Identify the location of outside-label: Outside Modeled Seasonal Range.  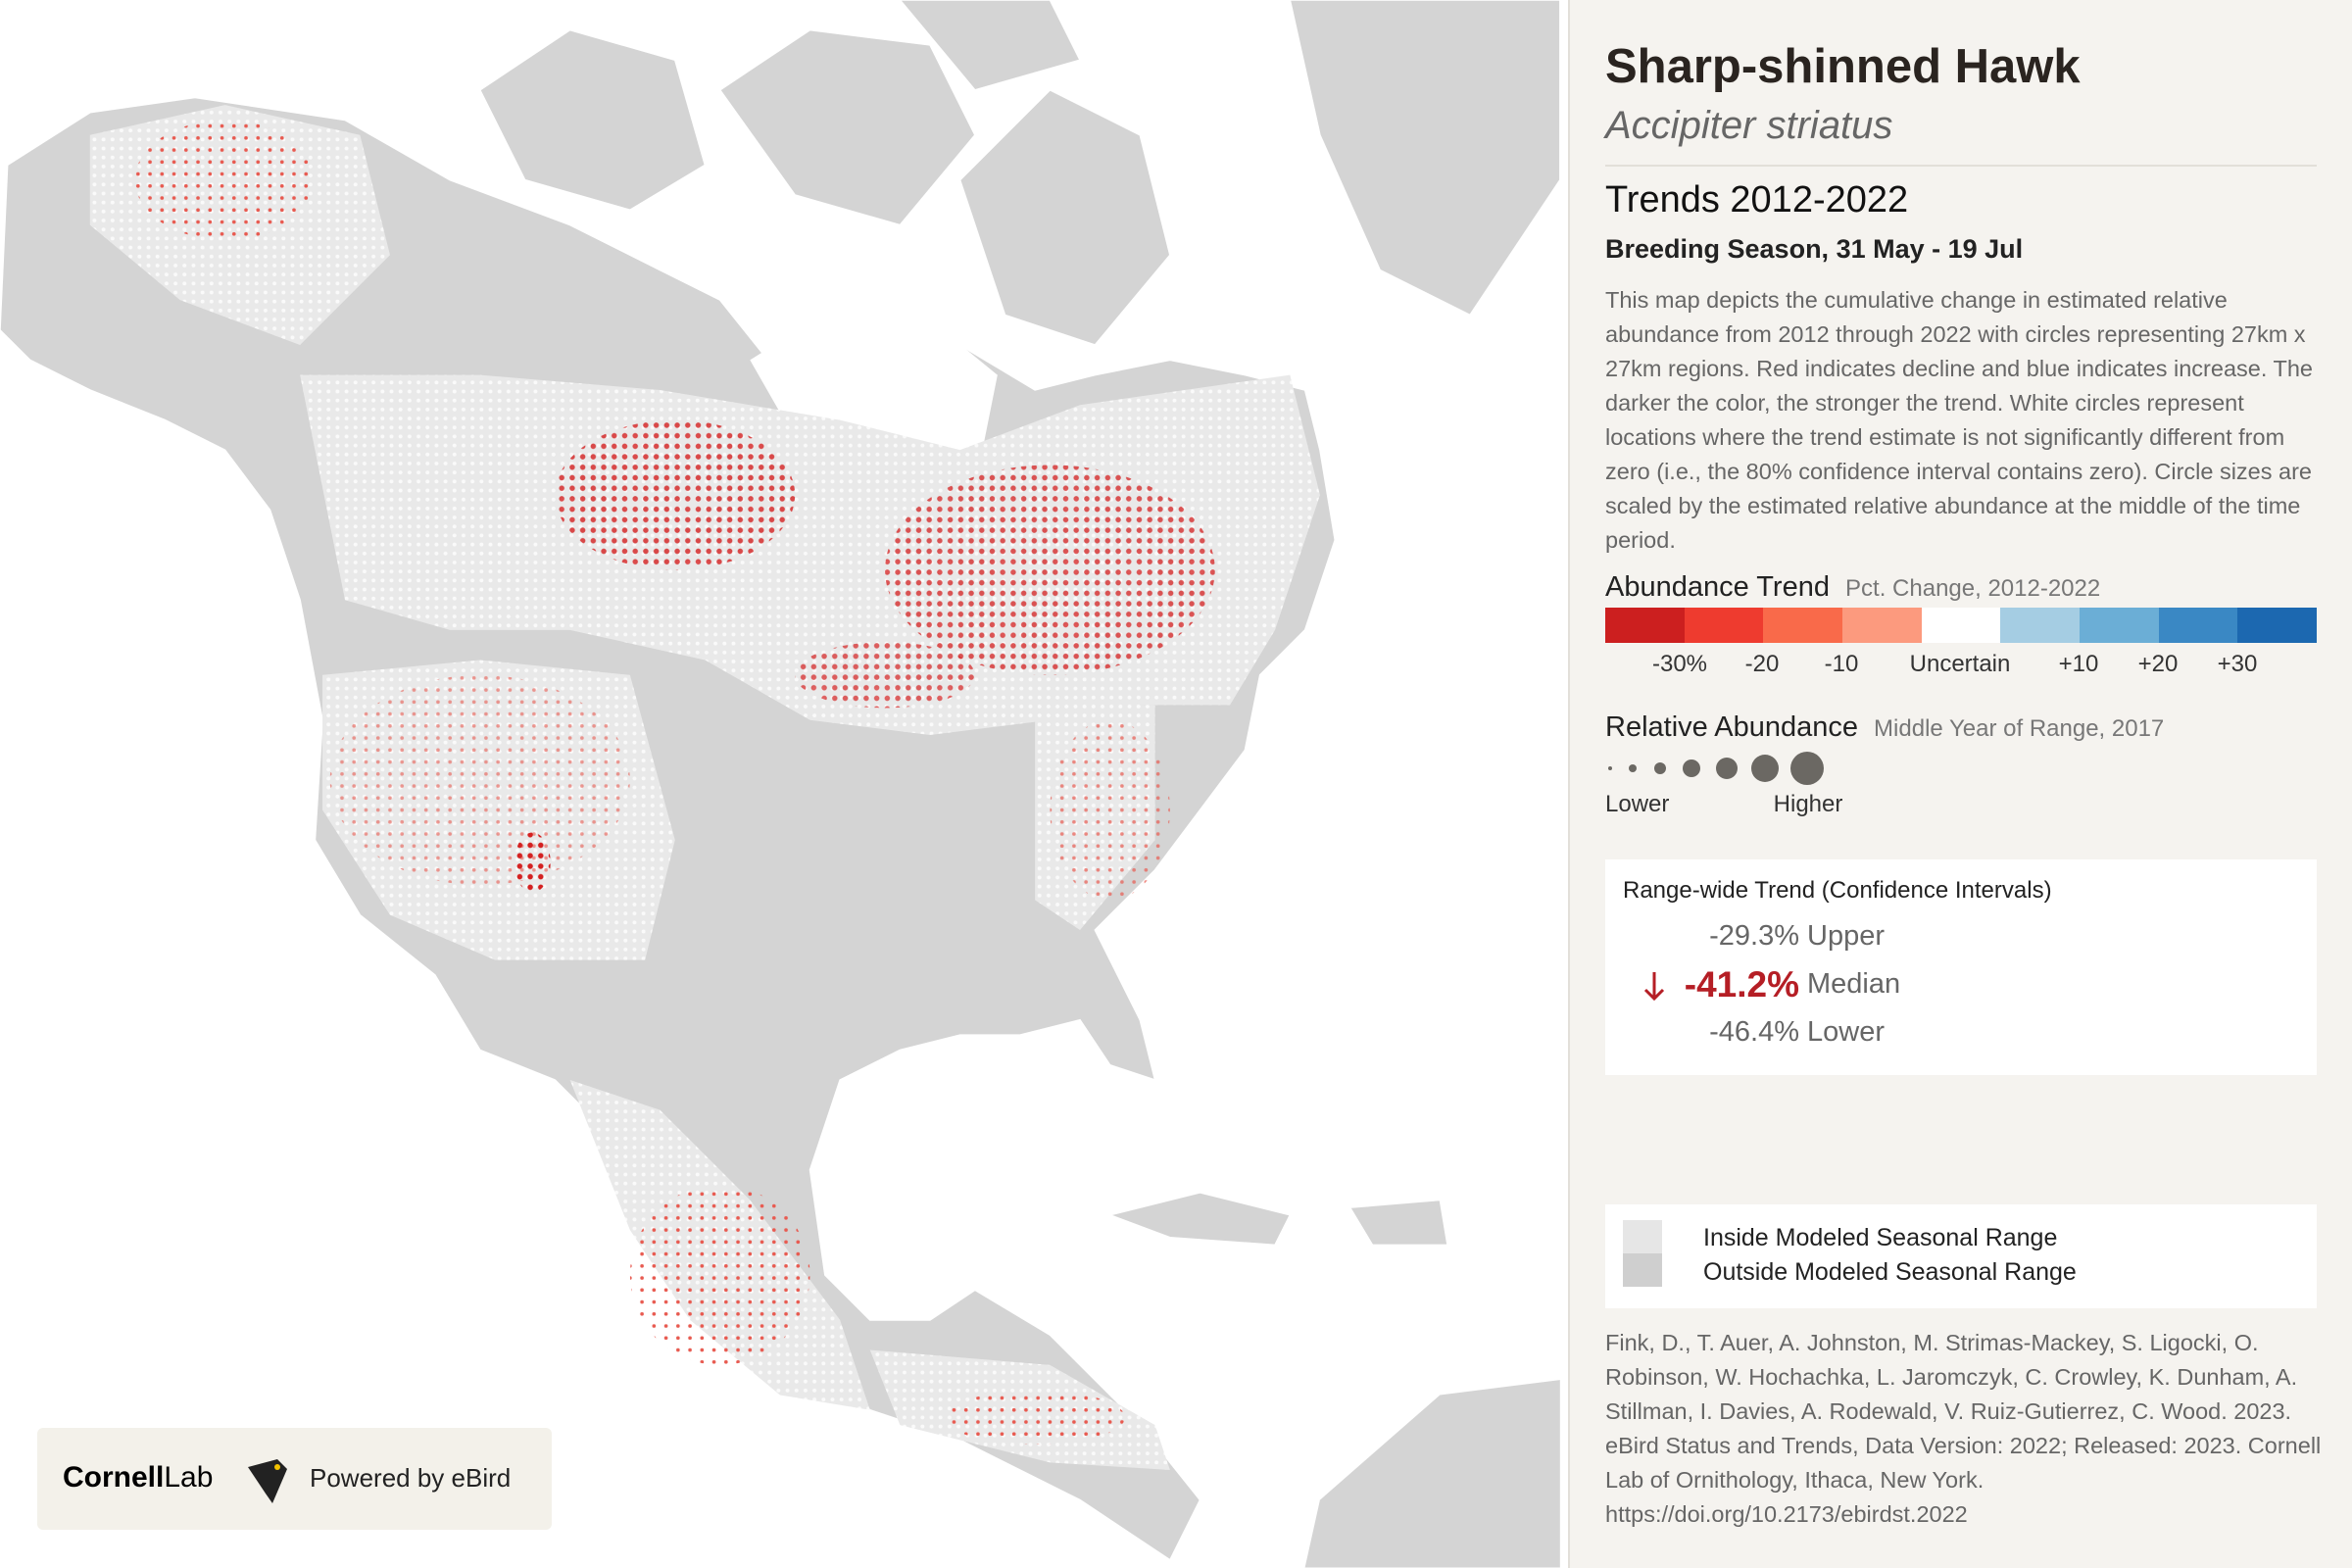
(1890, 1272).